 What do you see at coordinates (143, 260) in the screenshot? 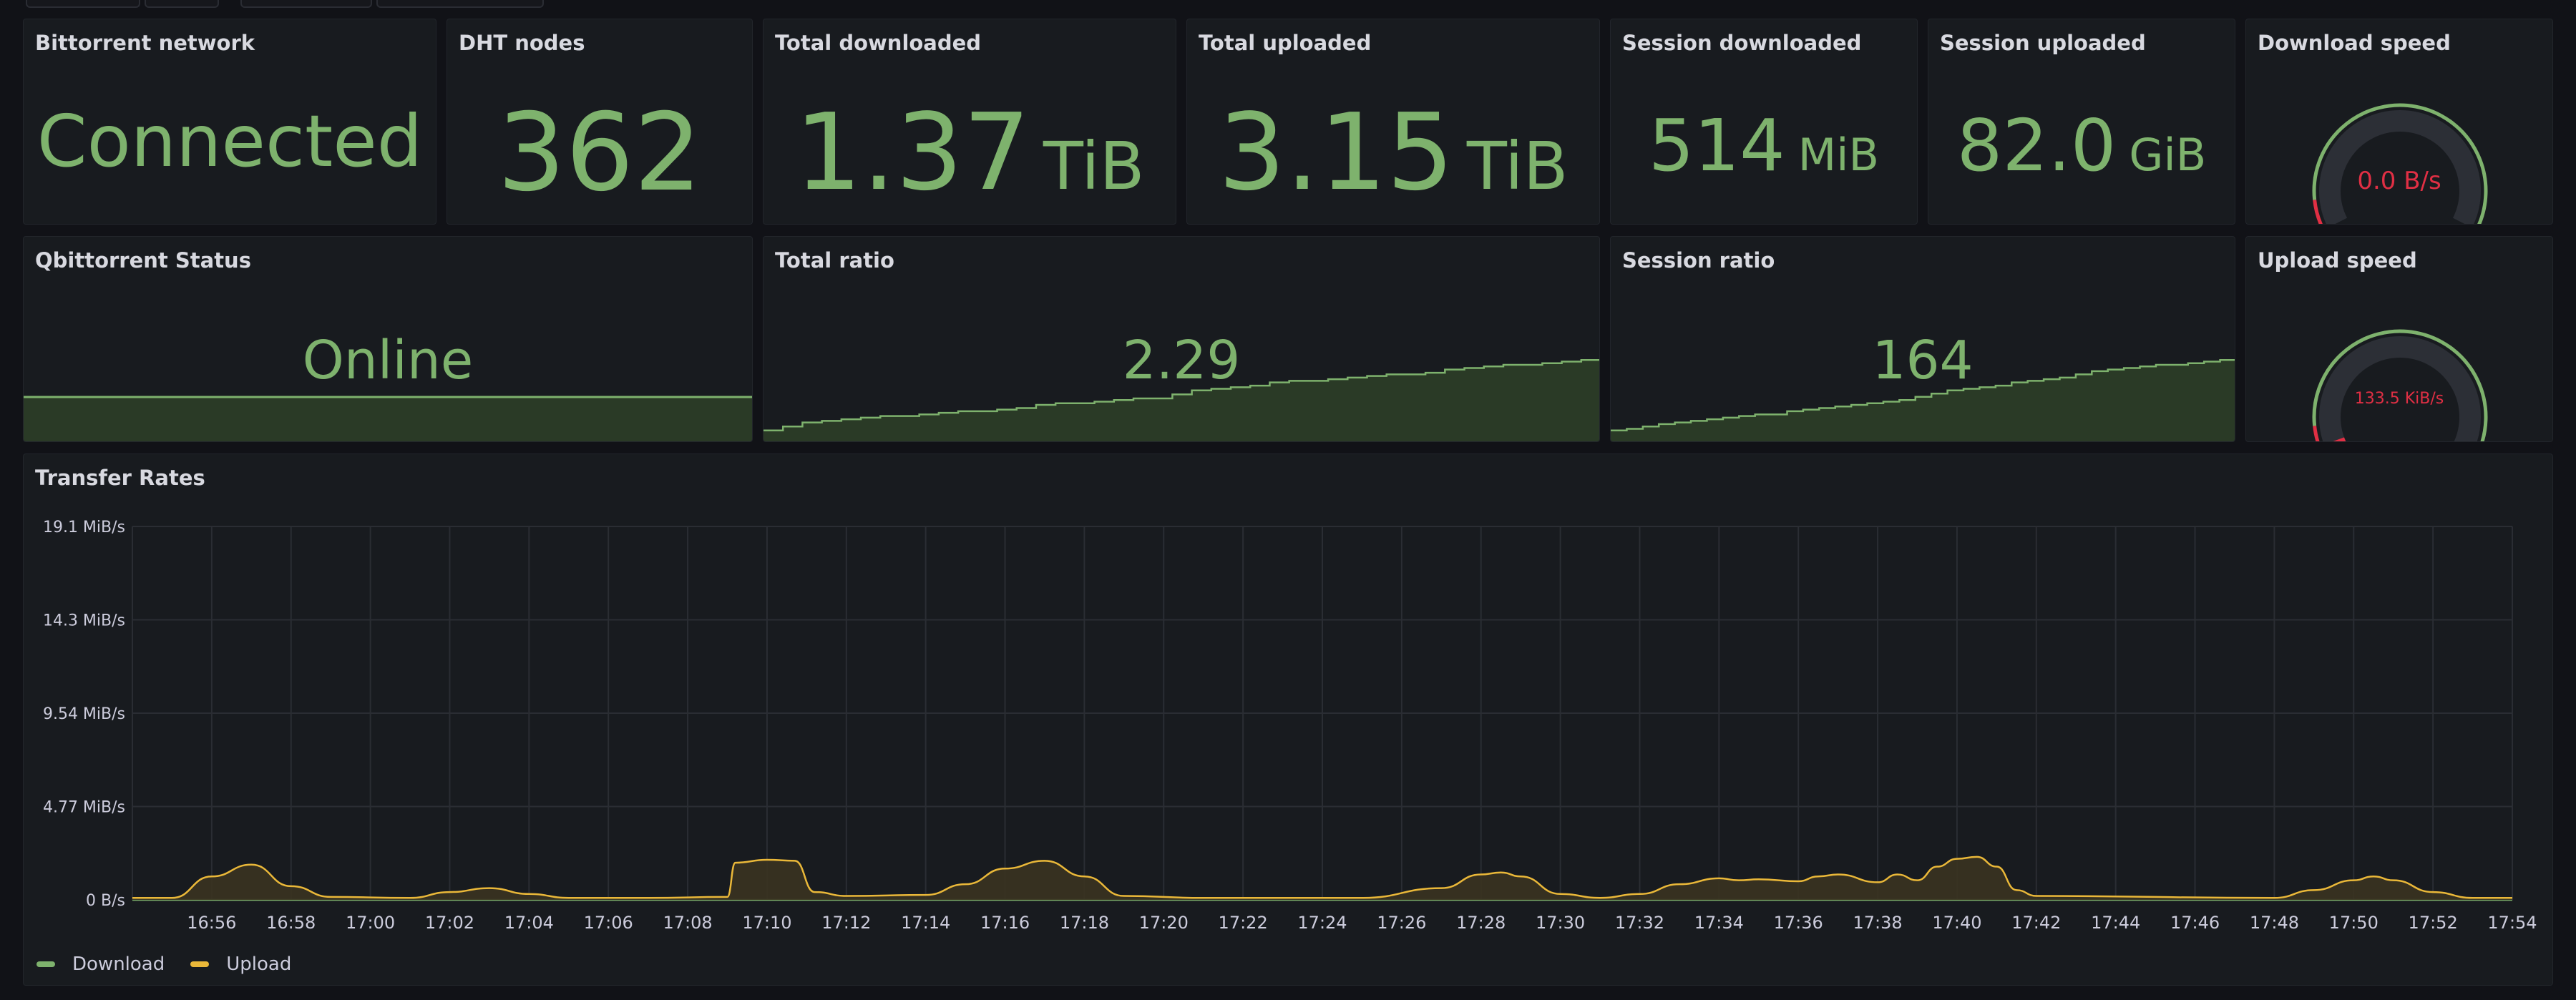
I see `panel-title: Qbittorrent Status` at bounding box center [143, 260].